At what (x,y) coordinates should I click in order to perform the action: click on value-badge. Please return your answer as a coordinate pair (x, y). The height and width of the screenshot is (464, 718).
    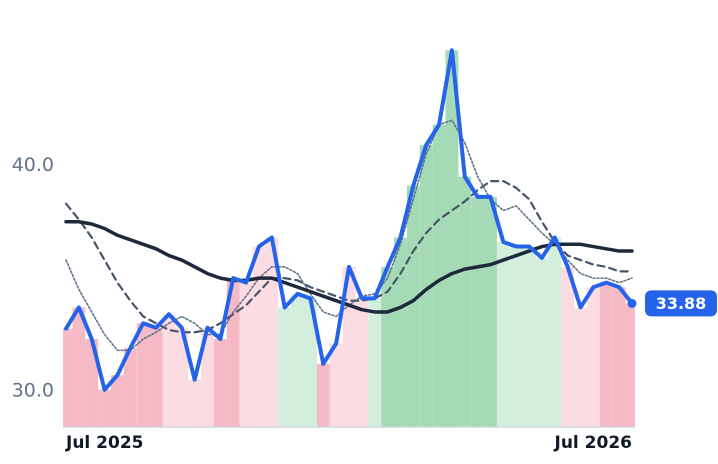
    Looking at the image, I should click on (681, 303).